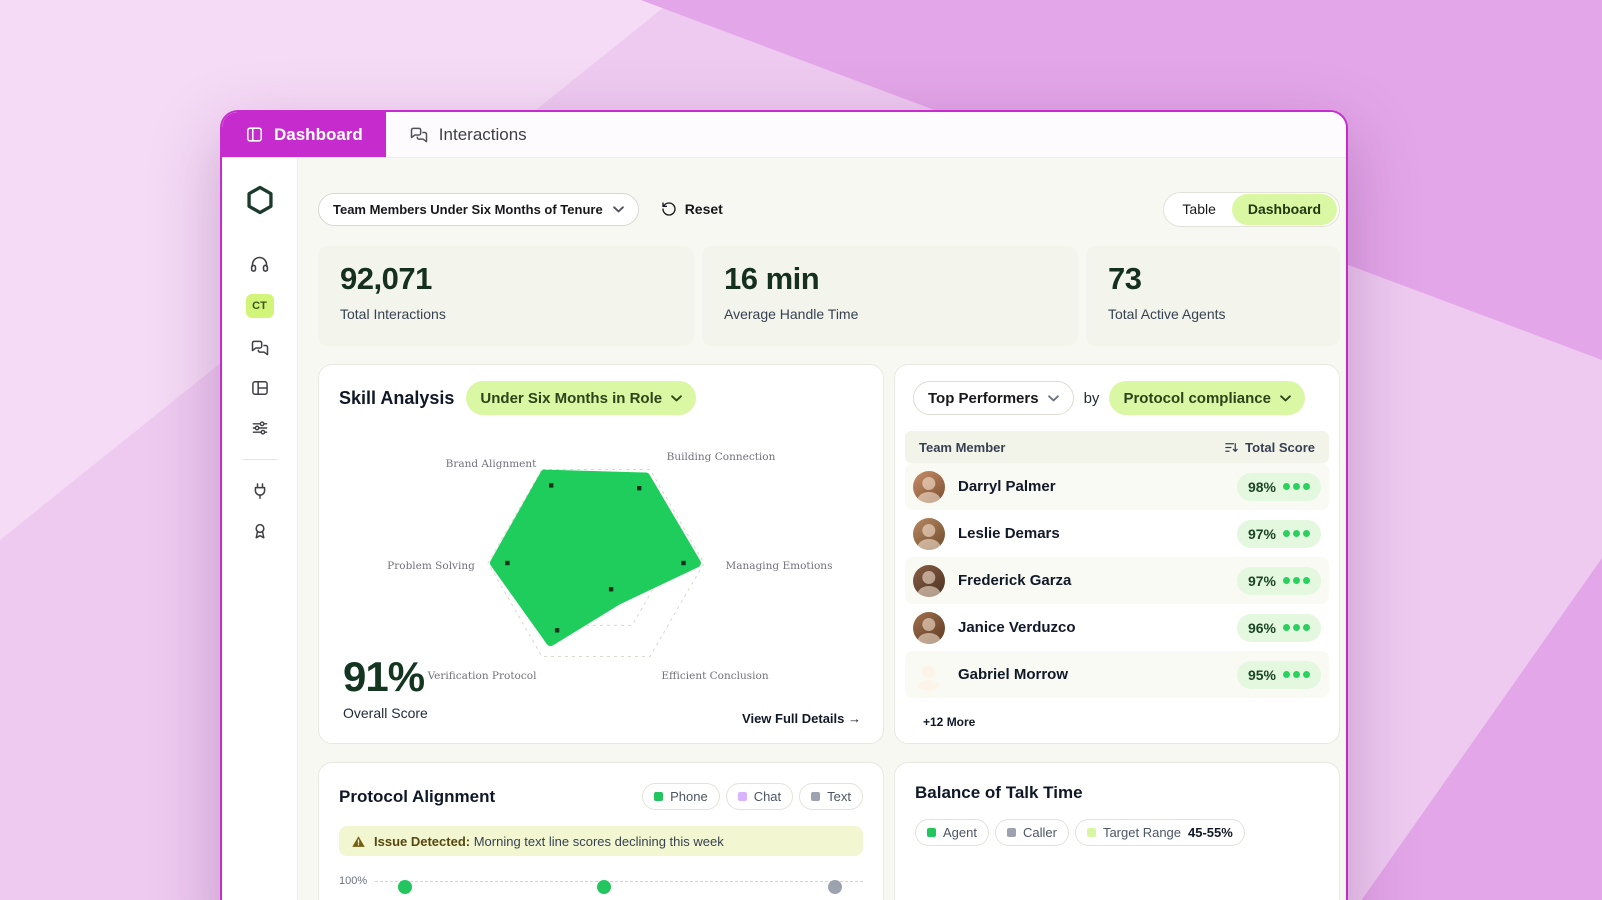 The width and height of the screenshot is (1602, 900). Describe the element at coordinates (1125, 278) in the screenshot. I see `stat-value: 73` at that location.